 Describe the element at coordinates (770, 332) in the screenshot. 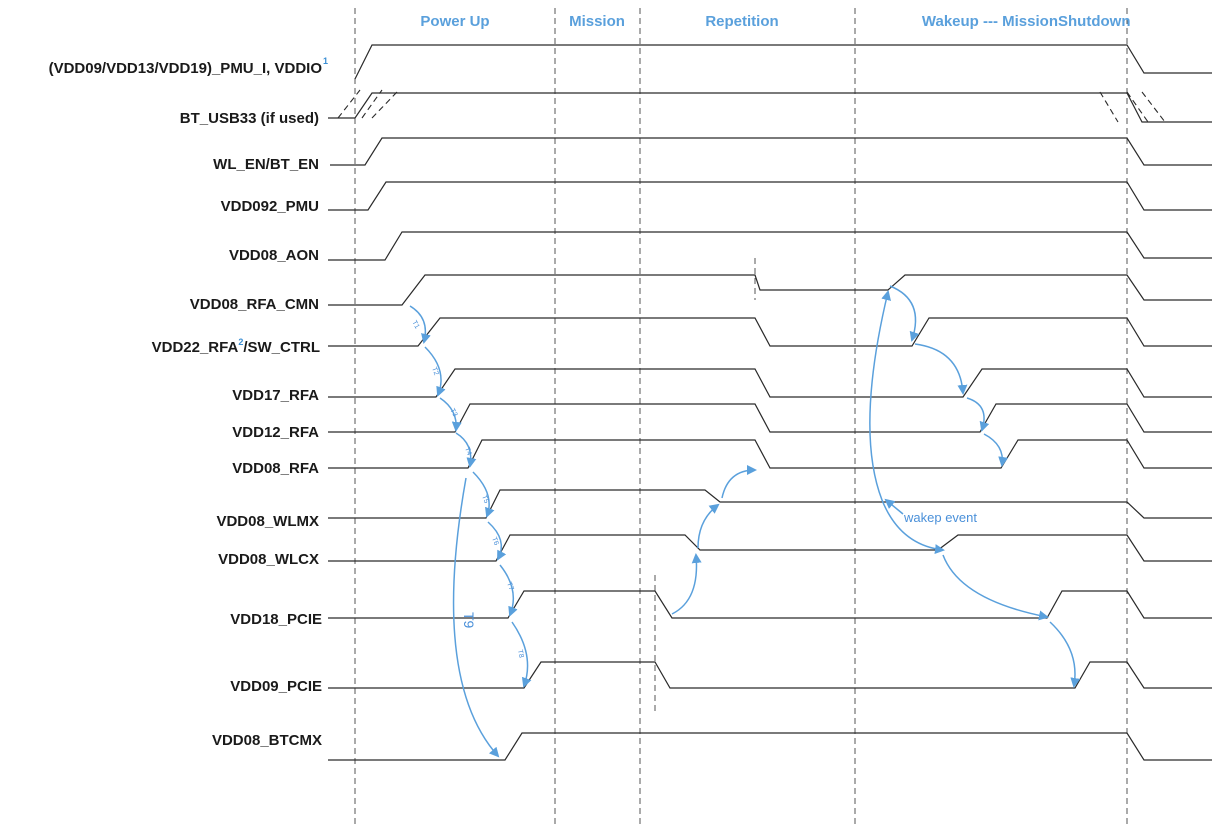

I see `waveform-vdd22-rfa` at that location.